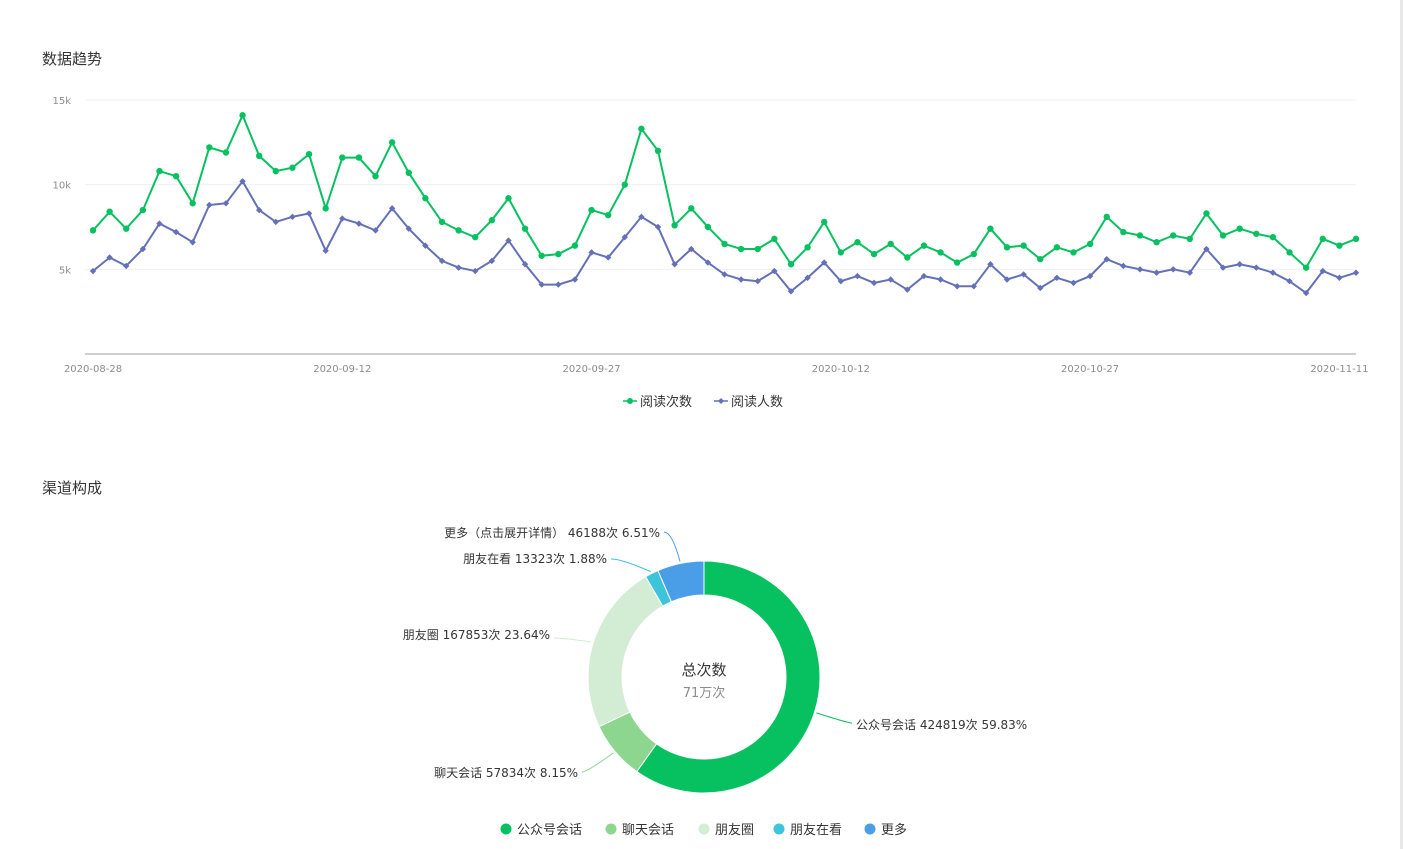 This screenshot has height=849, width=1403. I want to click on x-tick-label: 2020-09-12, so click(342, 369).